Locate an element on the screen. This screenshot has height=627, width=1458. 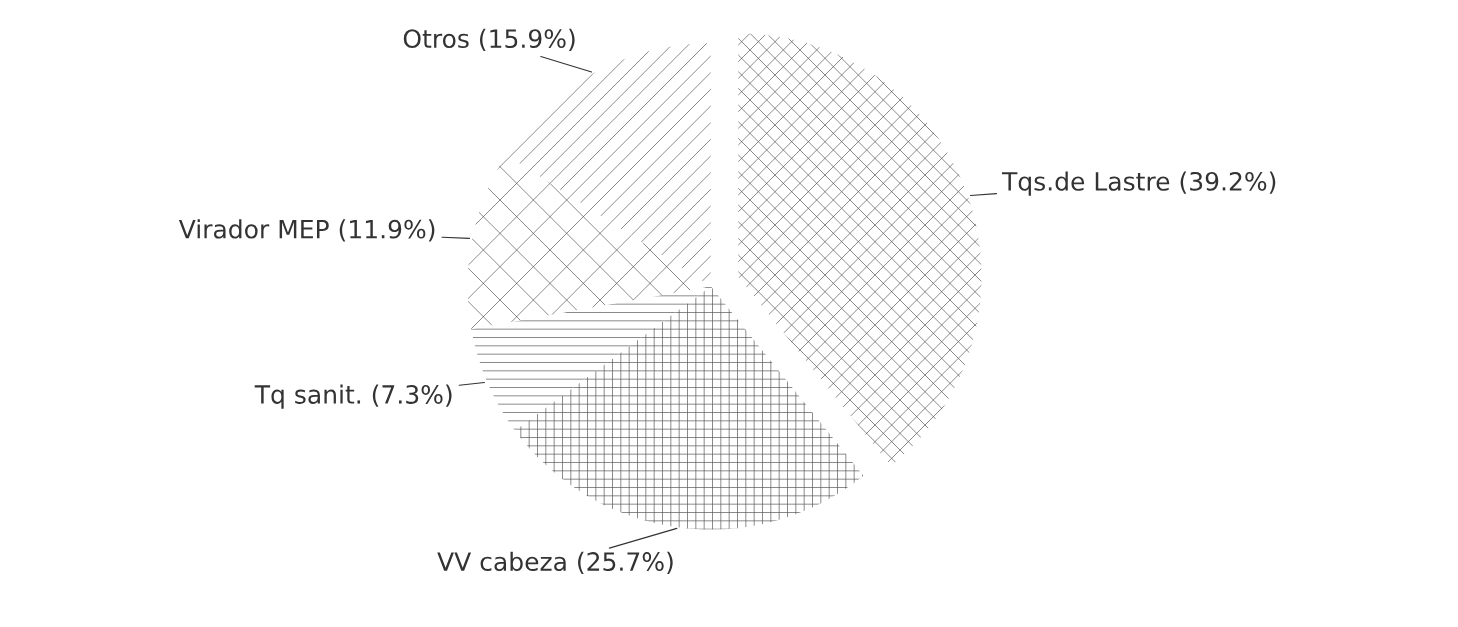
slice-label: Virador MEP (11.9%) is located at coordinates (306, 230).